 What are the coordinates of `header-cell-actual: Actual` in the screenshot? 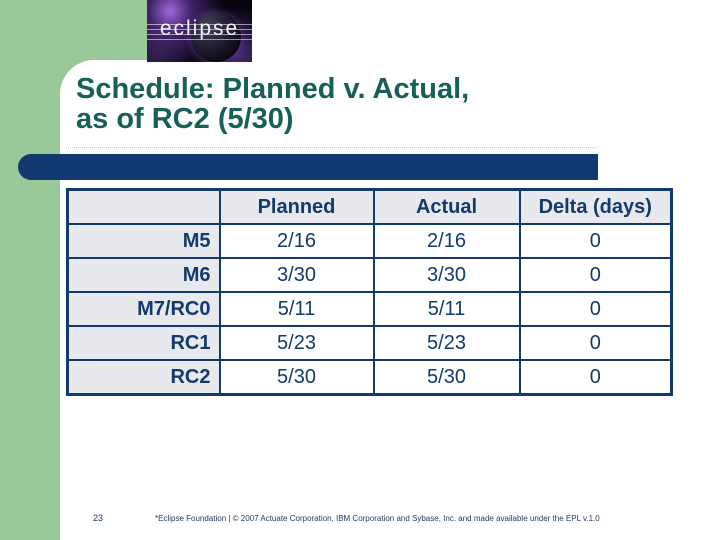 It's located at (446, 206).